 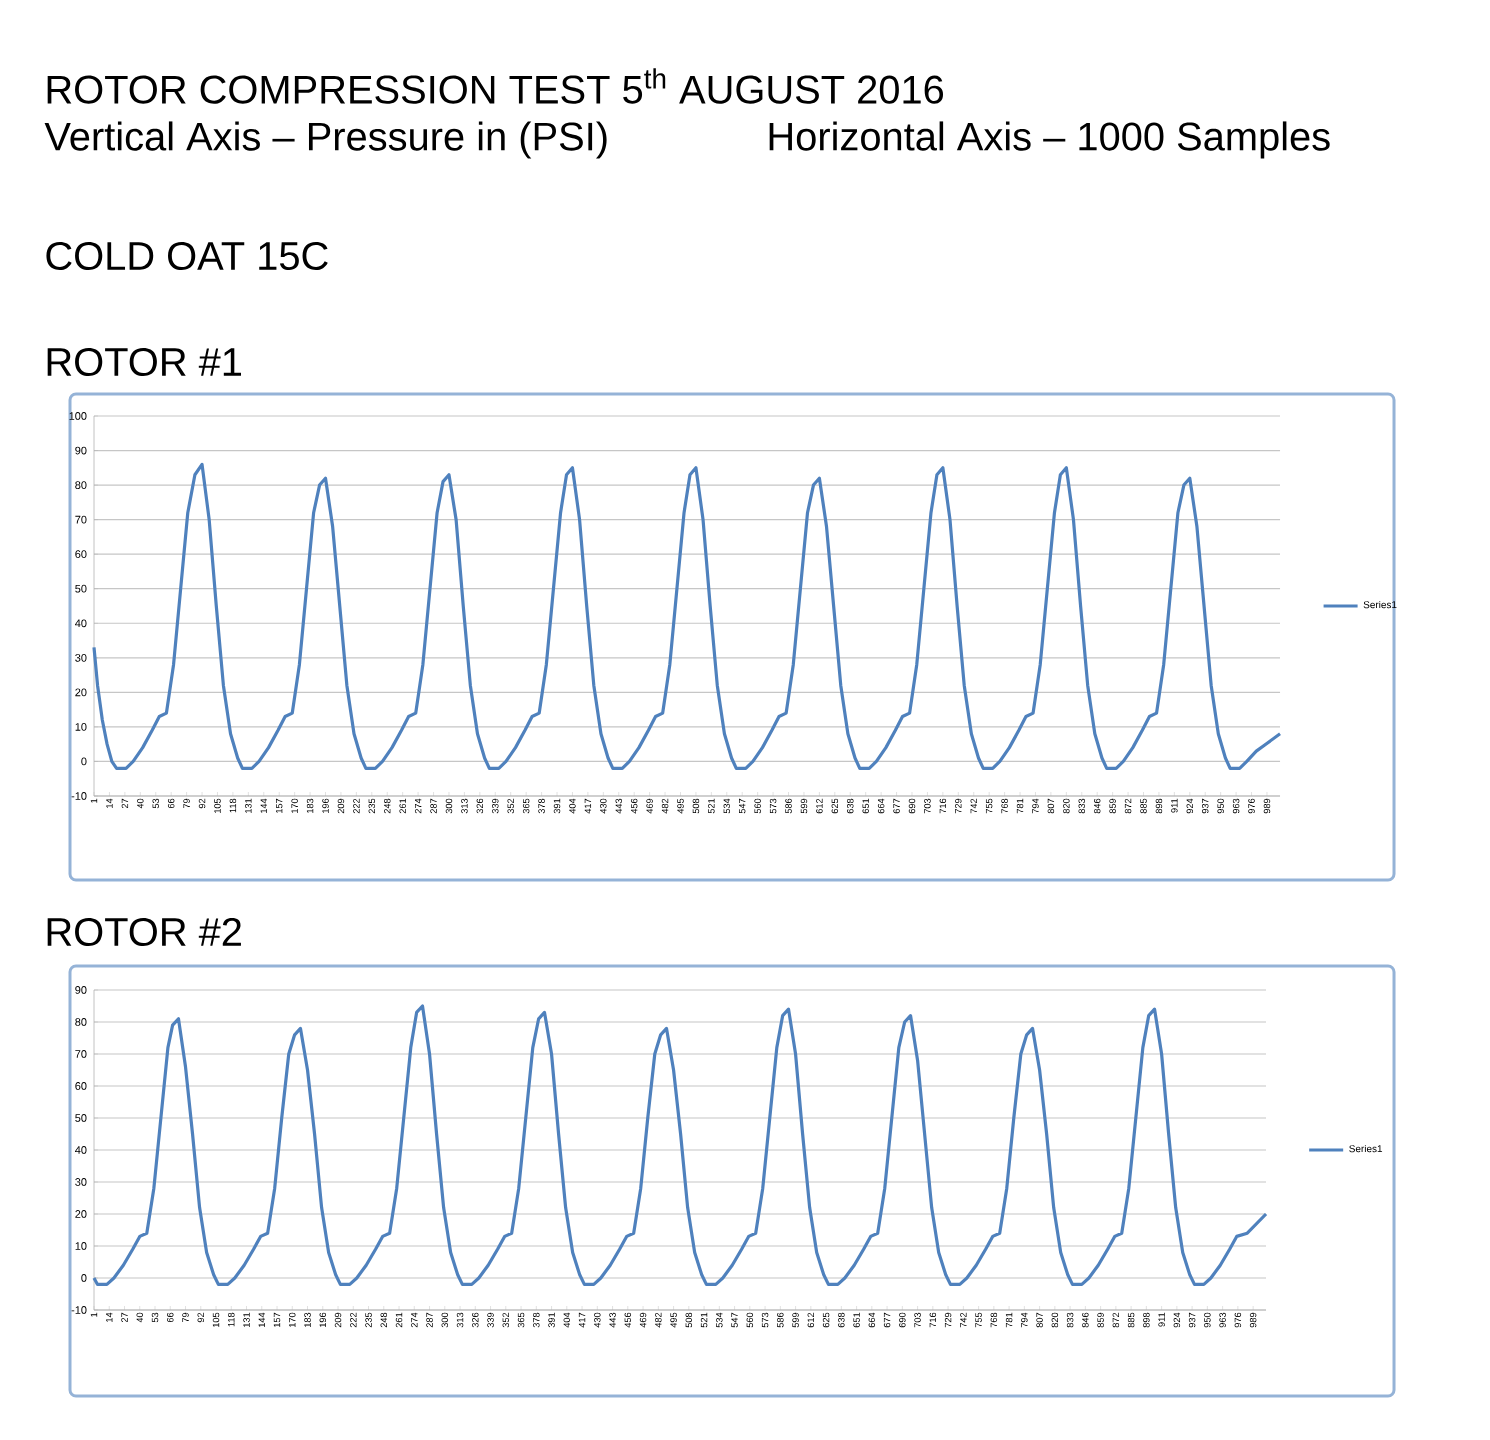 I want to click on chart-title: ROTOR #2, so click(x=144, y=932).